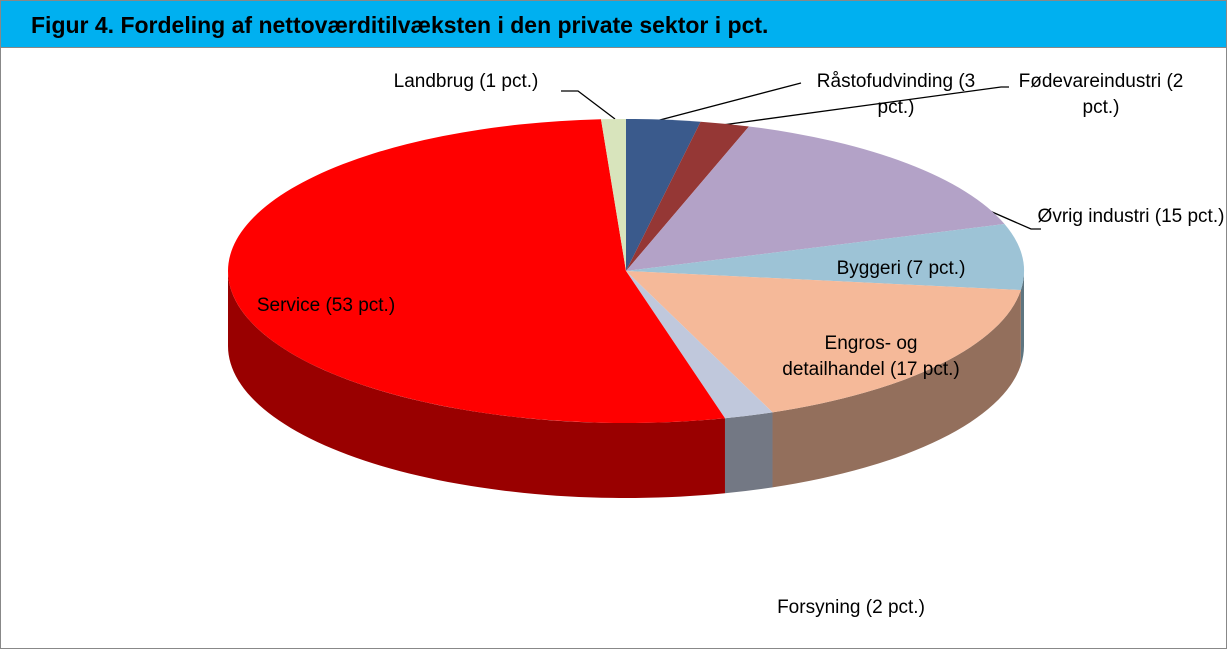 Image resolution: width=1227 pixels, height=649 pixels. What do you see at coordinates (896, 94) in the screenshot?
I see `data-label: Råstofudvinding (3 pct.)` at bounding box center [896, 94].